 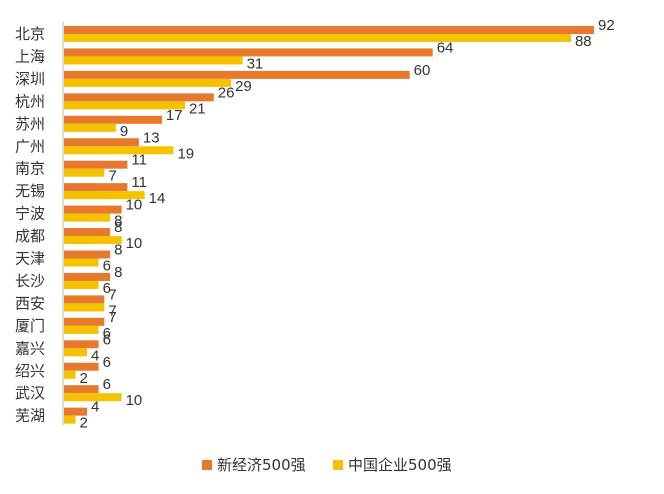 What do you see at coordinates (30, 101) in the screenshot?
I see `category-label: 杭州` at bounding box center [30, 101].